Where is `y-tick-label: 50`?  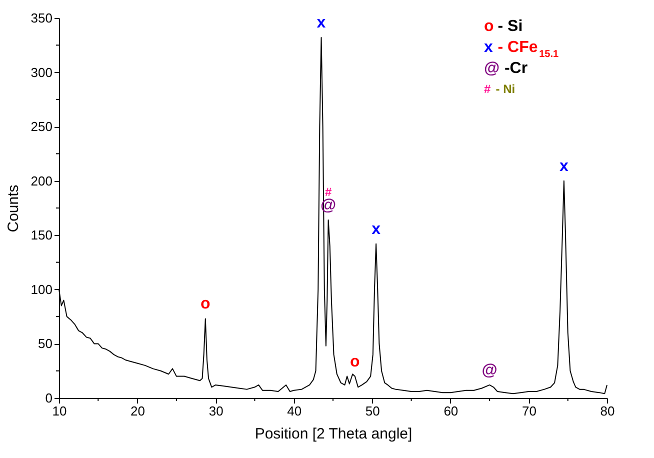
y-tick-label: 50 is located at coordinates (45, 344).